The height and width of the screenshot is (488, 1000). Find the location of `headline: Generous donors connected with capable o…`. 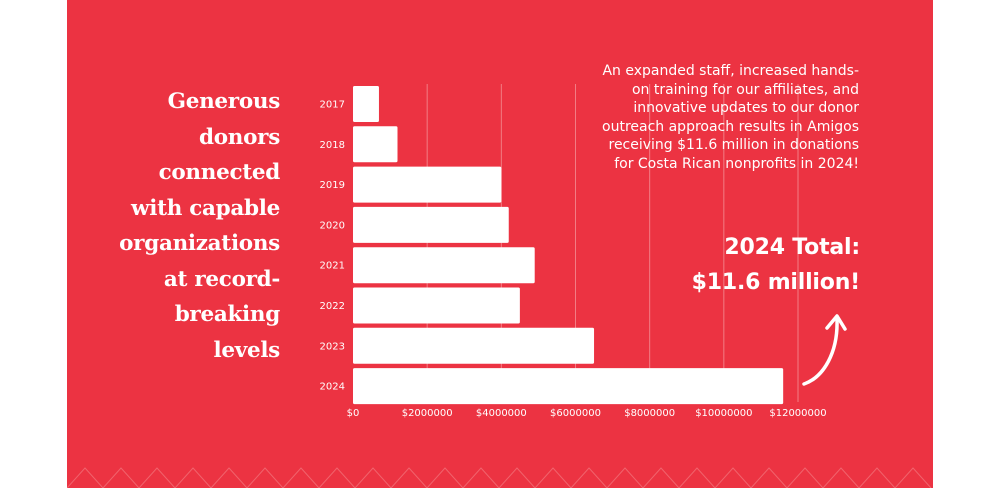

headline: Generous donors connected with capable o… is located at coordinates (173, 226).